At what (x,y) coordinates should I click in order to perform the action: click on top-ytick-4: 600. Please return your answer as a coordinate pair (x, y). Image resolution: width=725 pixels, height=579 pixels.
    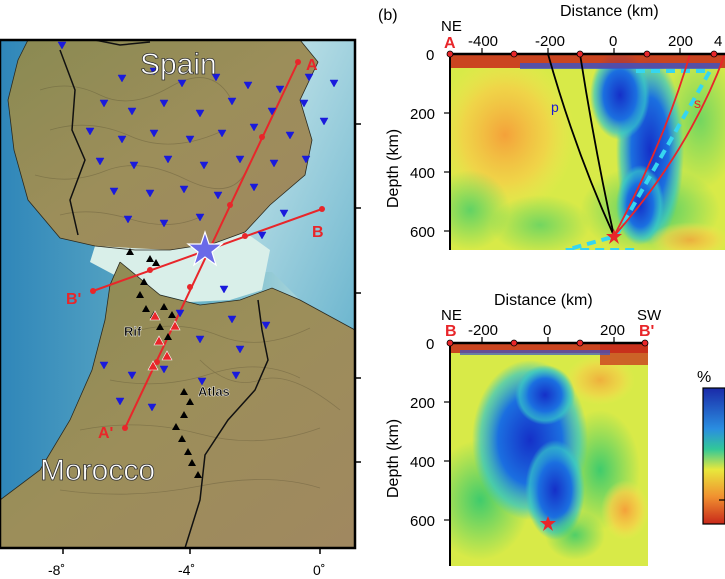
    Looking at the image, I should click on (422, 232).